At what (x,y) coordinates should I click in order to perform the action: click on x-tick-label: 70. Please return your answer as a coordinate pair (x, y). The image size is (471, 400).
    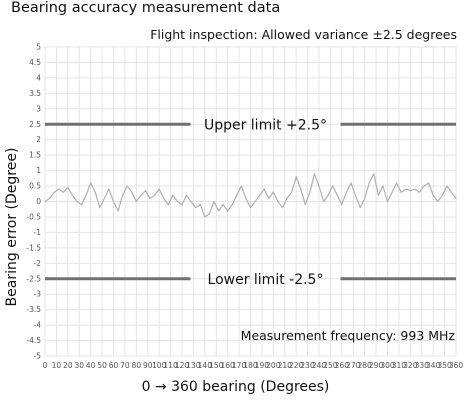
    Looking at the image, I should click on (125, 365).